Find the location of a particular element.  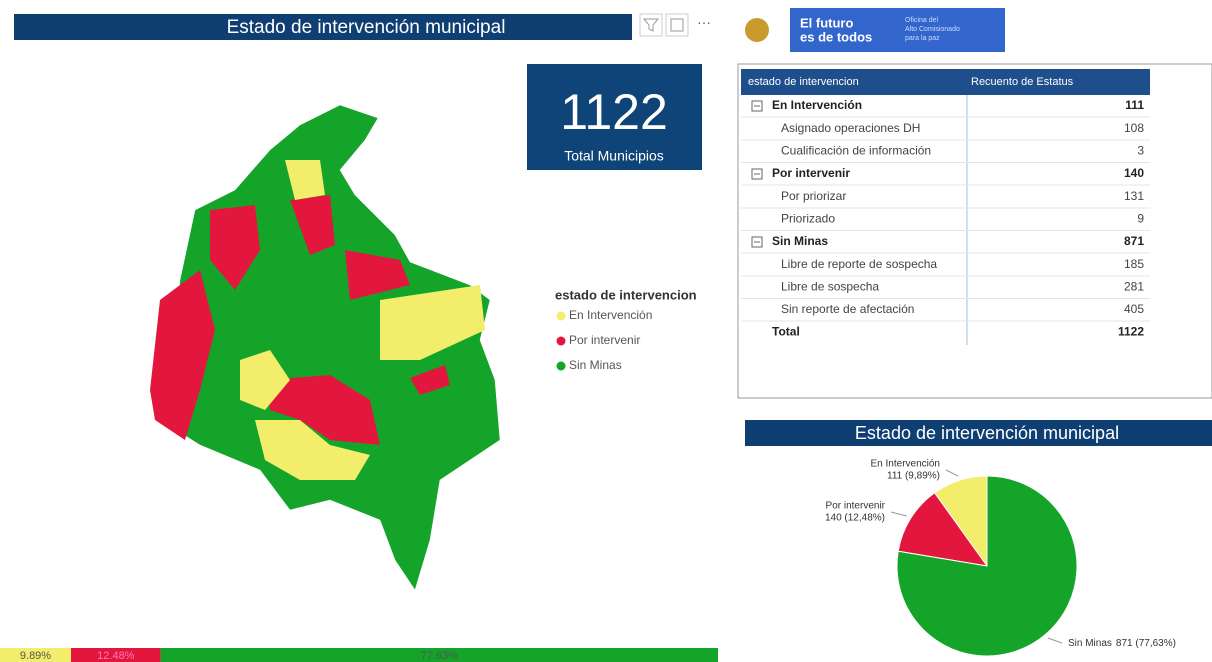

pie-category: En Intervención is located at coordinates (906, 464).